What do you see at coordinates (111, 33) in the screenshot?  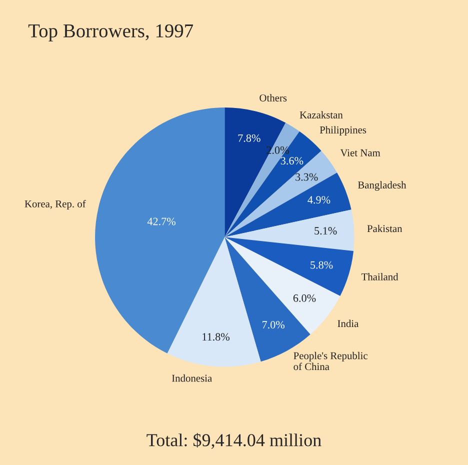 I see `chart-title: Top Borrowers, 1997` at bounding box center [111, 33].